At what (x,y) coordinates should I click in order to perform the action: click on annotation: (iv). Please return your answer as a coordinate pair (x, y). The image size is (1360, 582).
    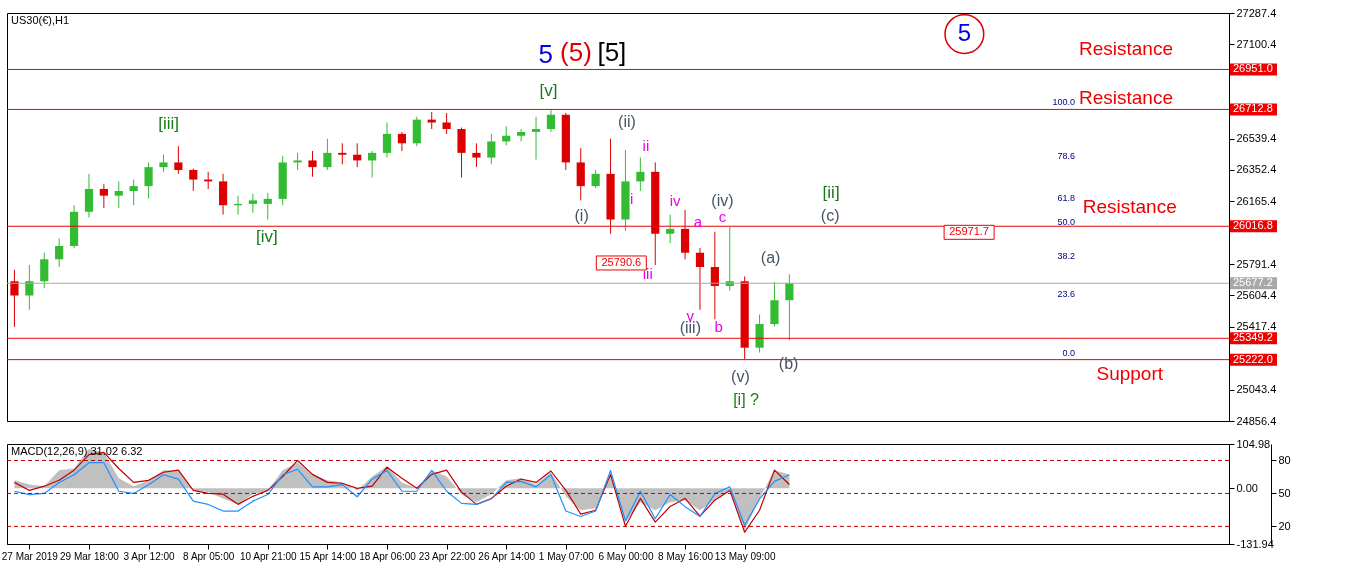
    Looking at the image, I should click on (722, 200).